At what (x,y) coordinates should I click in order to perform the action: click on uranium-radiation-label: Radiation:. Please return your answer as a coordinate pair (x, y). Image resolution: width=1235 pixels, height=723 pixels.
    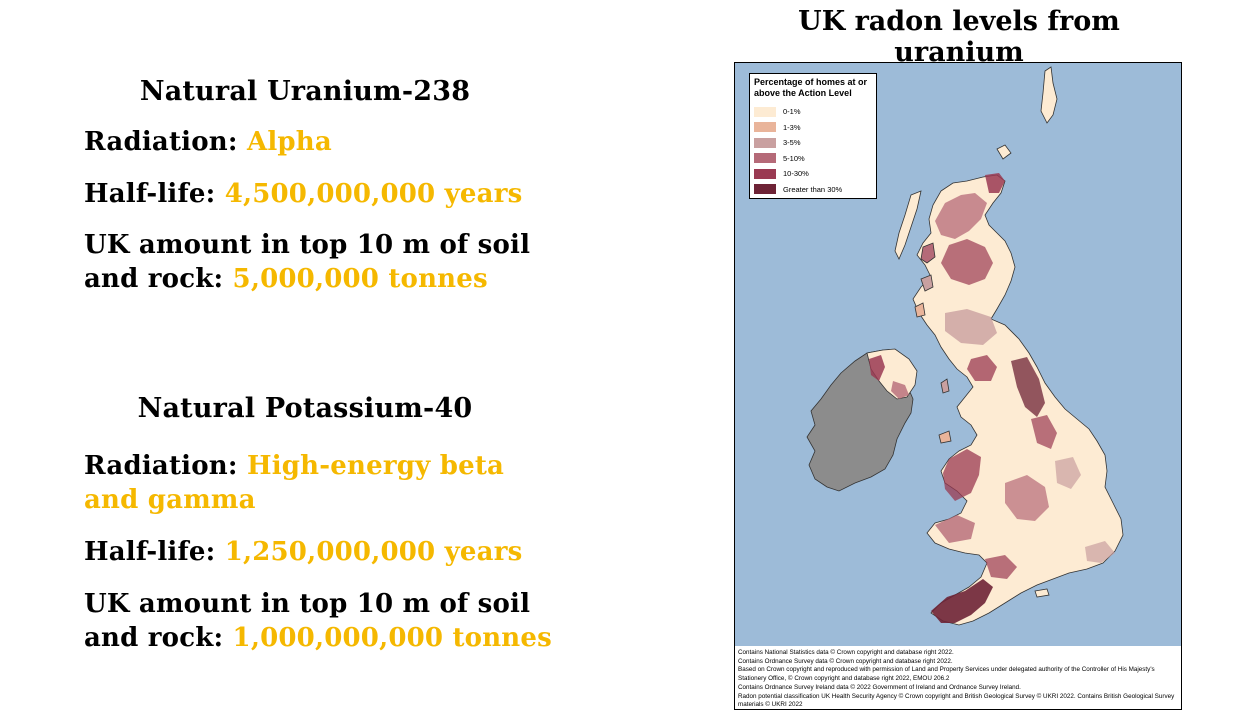
    Looking at the image, I should click on (161, 142).